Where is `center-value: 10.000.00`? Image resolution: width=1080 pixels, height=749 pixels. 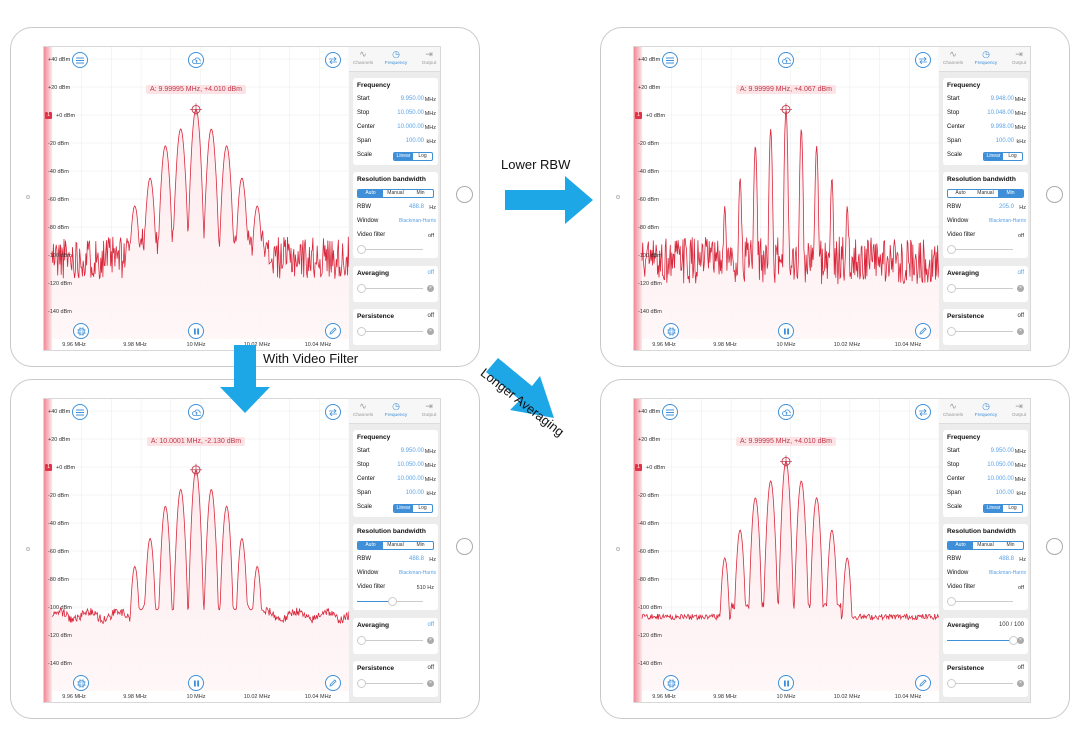 center-value: 10.000.00 is located at coordinates (410, 127).